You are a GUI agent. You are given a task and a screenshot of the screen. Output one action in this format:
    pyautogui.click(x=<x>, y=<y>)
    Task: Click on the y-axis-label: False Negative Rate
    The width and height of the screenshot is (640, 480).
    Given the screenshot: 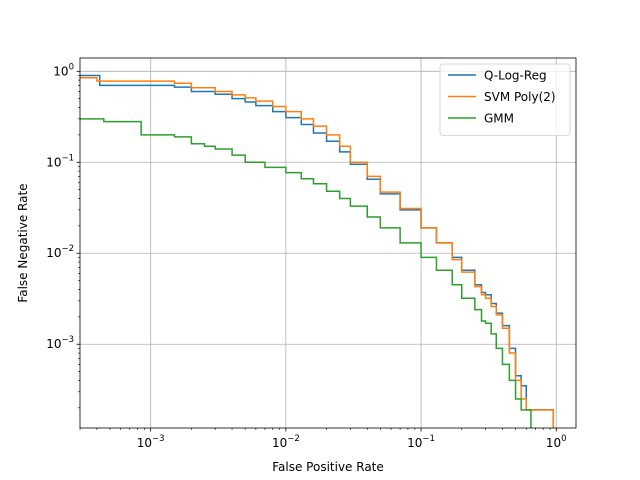 What is the action you would take?
    pyautogui.click(x=23, y=242)
    